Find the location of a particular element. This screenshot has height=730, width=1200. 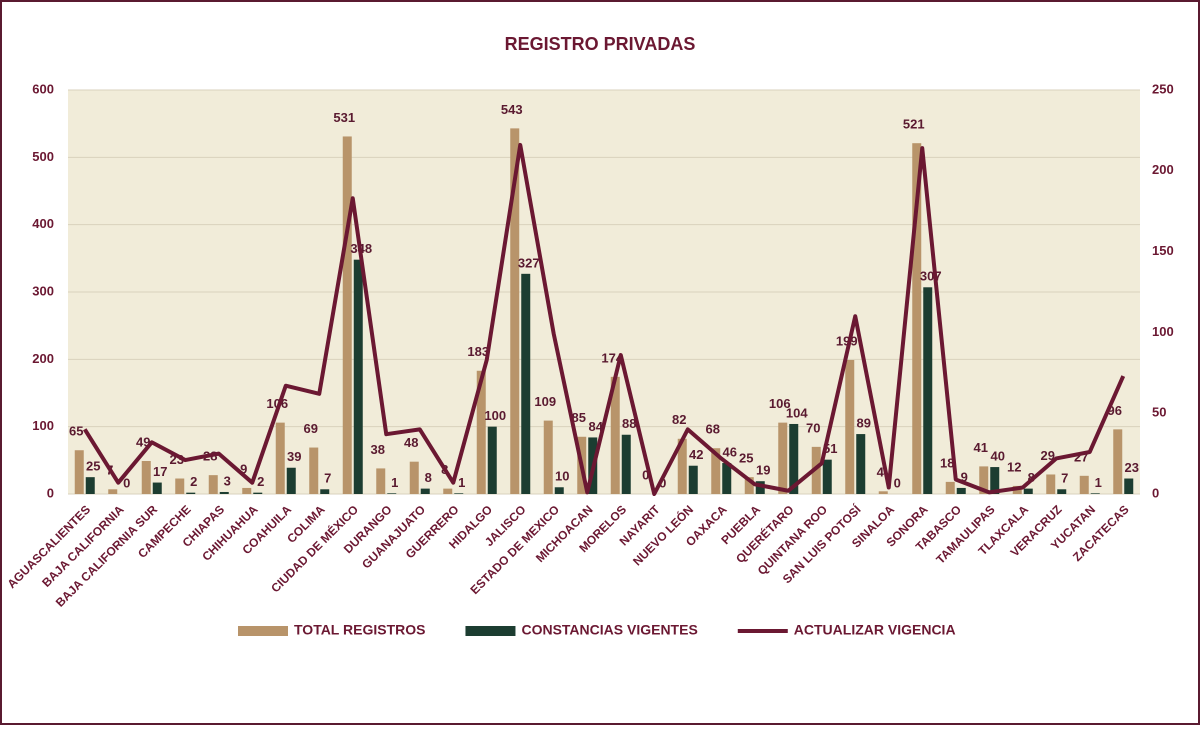

data-label: 307 is located at coordinates (931, 276).